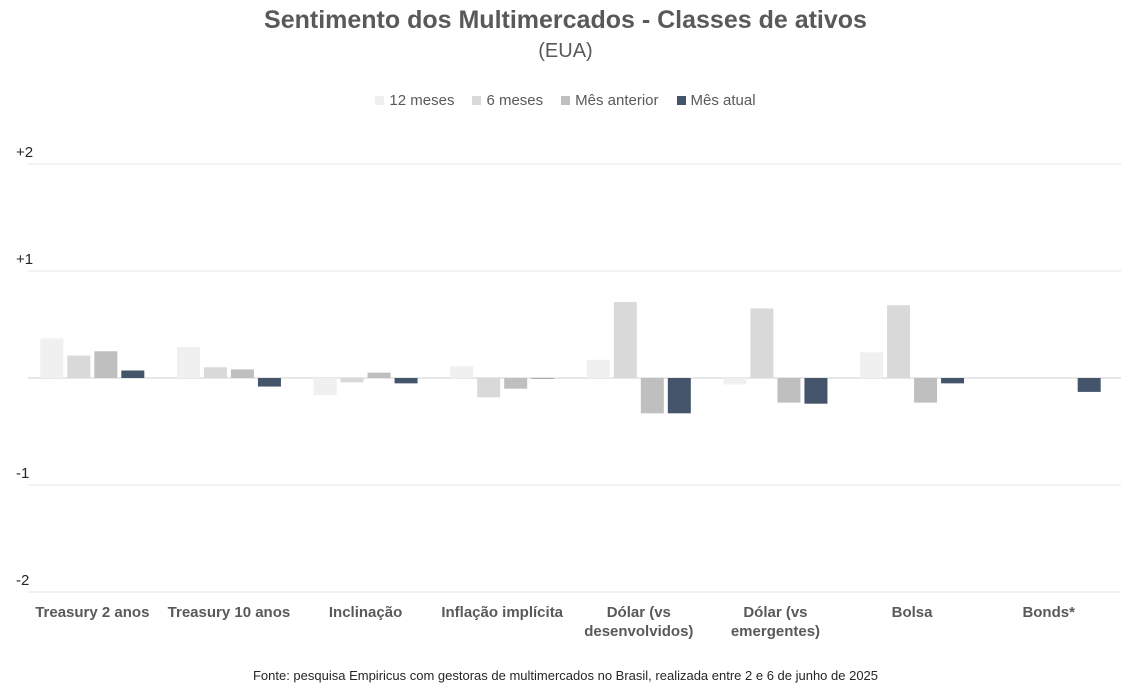 This screenshot has height=694, width=1131. What do you see at coordinates (775, 631) in the screenshot?
I see `x-tick-label-line: emergentes)` at bounding box center [775, 631].